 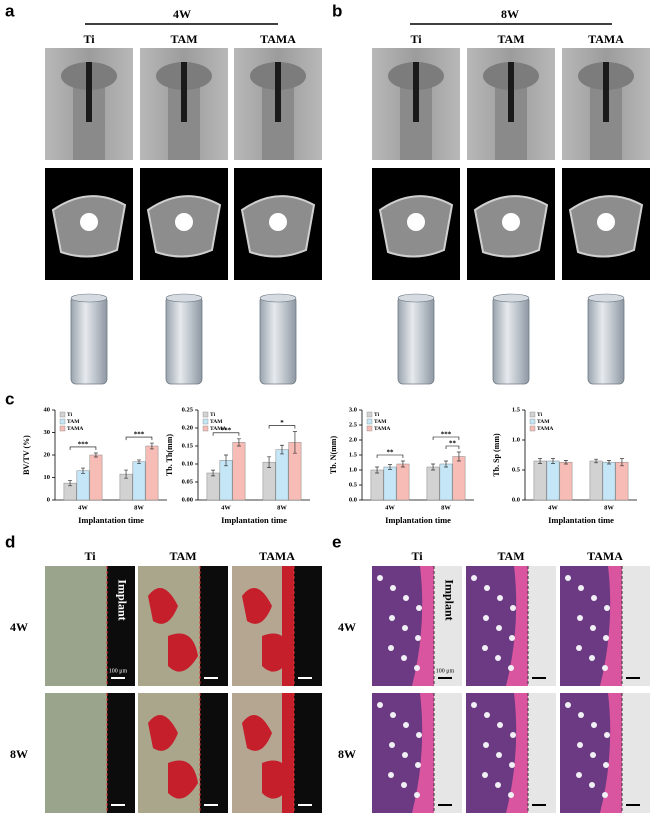 I want to click on row-label: 4W, so click(x=19, y=627).